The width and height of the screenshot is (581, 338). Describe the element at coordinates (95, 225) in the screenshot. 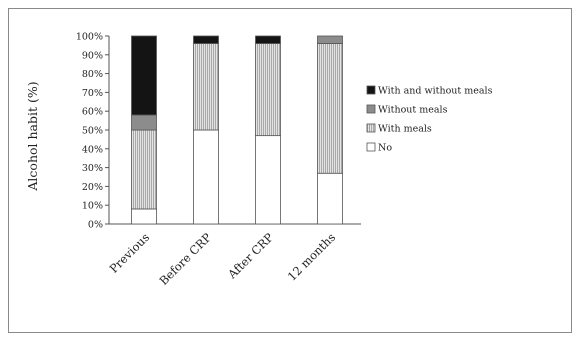

I see `y-tick-label: 0%` at that location.